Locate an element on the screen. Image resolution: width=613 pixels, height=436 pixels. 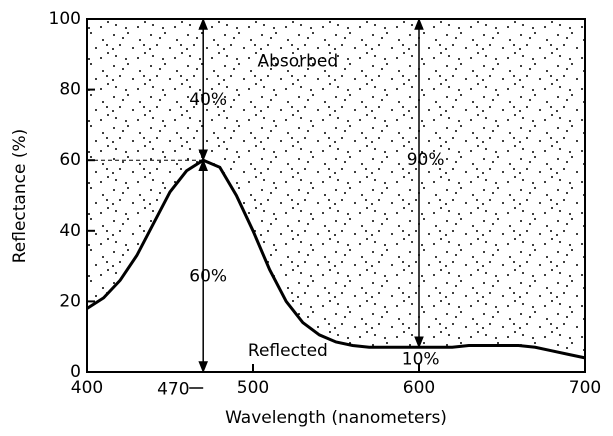
annotation: 40% is located at coordinates (208, 100).